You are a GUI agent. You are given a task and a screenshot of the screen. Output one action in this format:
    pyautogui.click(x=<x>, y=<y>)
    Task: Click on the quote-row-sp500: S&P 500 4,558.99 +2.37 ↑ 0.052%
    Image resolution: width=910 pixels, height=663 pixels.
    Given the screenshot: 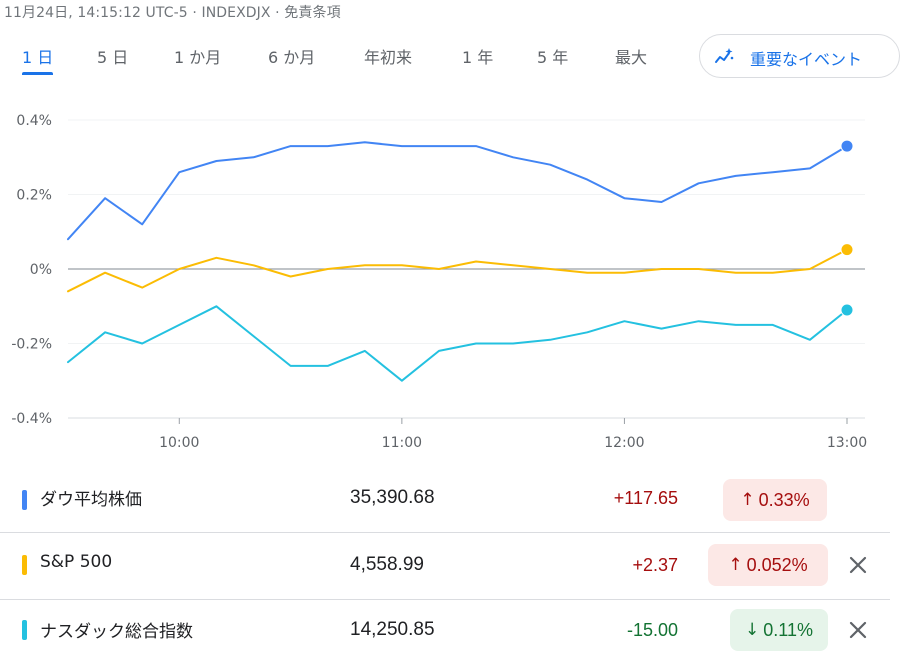 What is the action you would take?
    pyautogui.click(x=445, y=566)
    